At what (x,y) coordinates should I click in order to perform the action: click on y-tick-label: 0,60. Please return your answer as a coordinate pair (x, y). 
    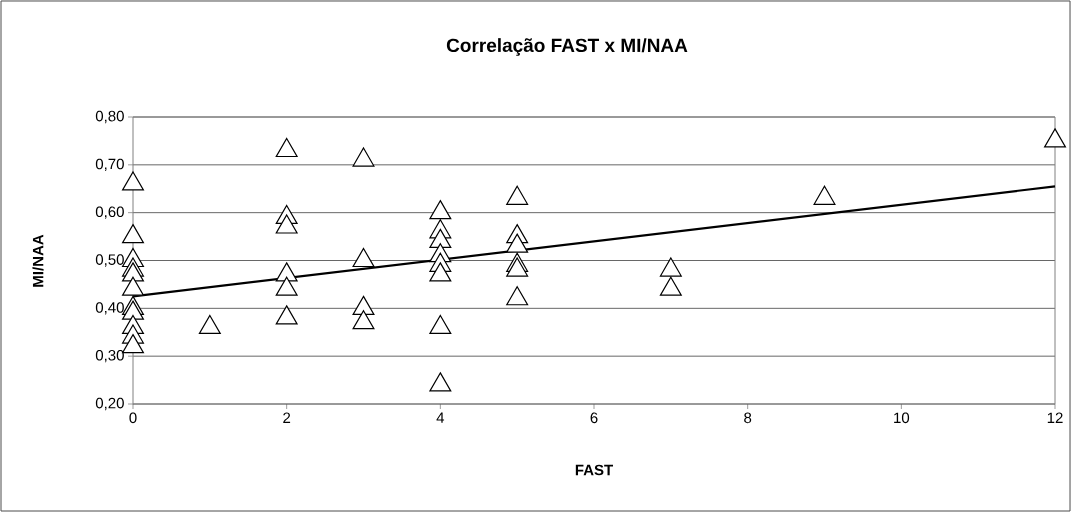
    Looking at the image, I should click on (109, 212).